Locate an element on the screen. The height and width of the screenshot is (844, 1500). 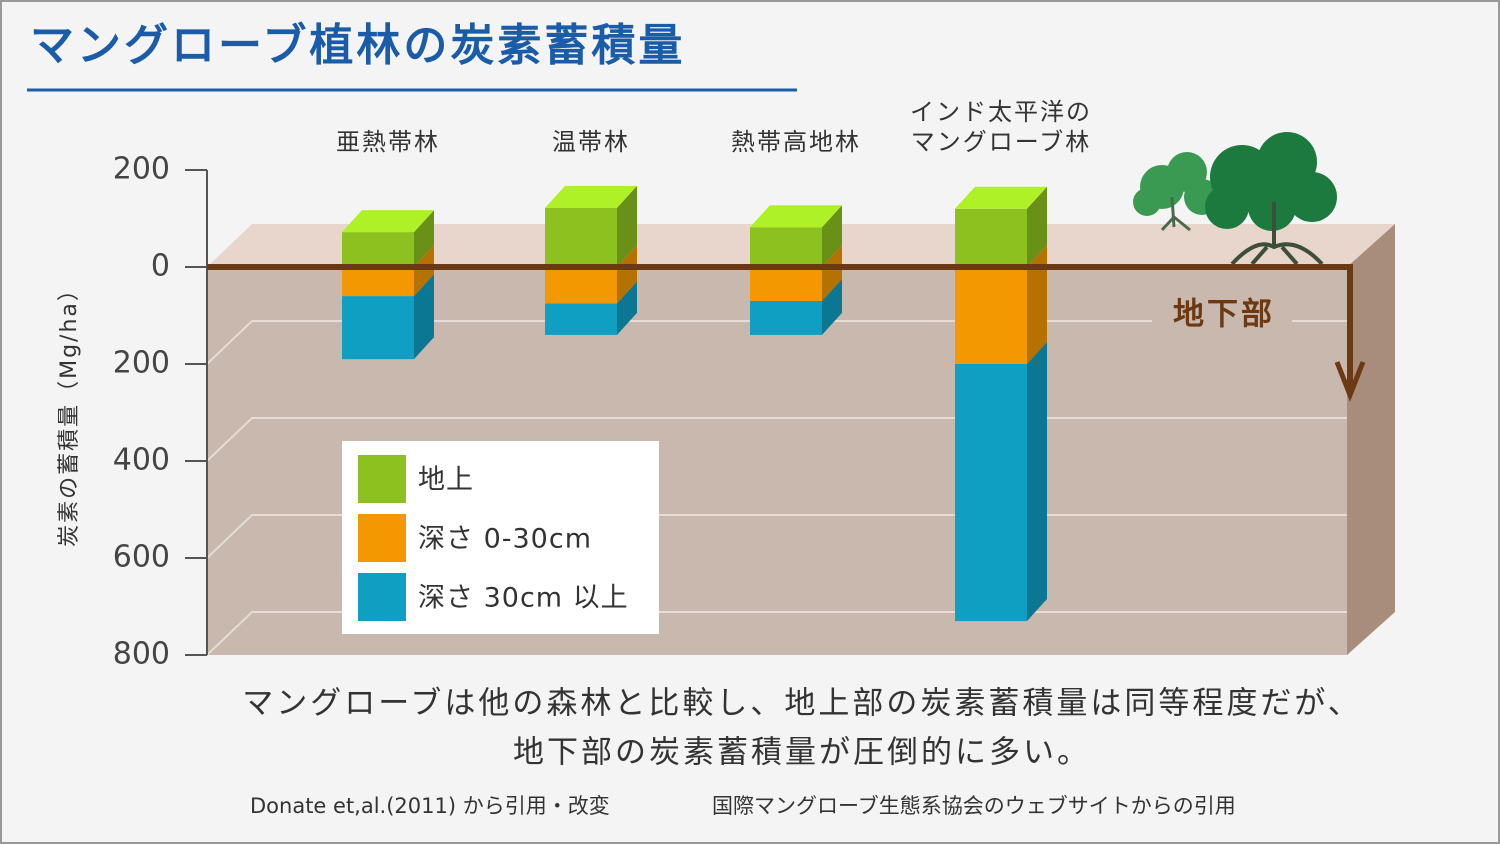
caption: マングローブは他の森林と比較し、地上部の炭素蓄積量は同等程度だが、 is located at coordinates (802, 704).